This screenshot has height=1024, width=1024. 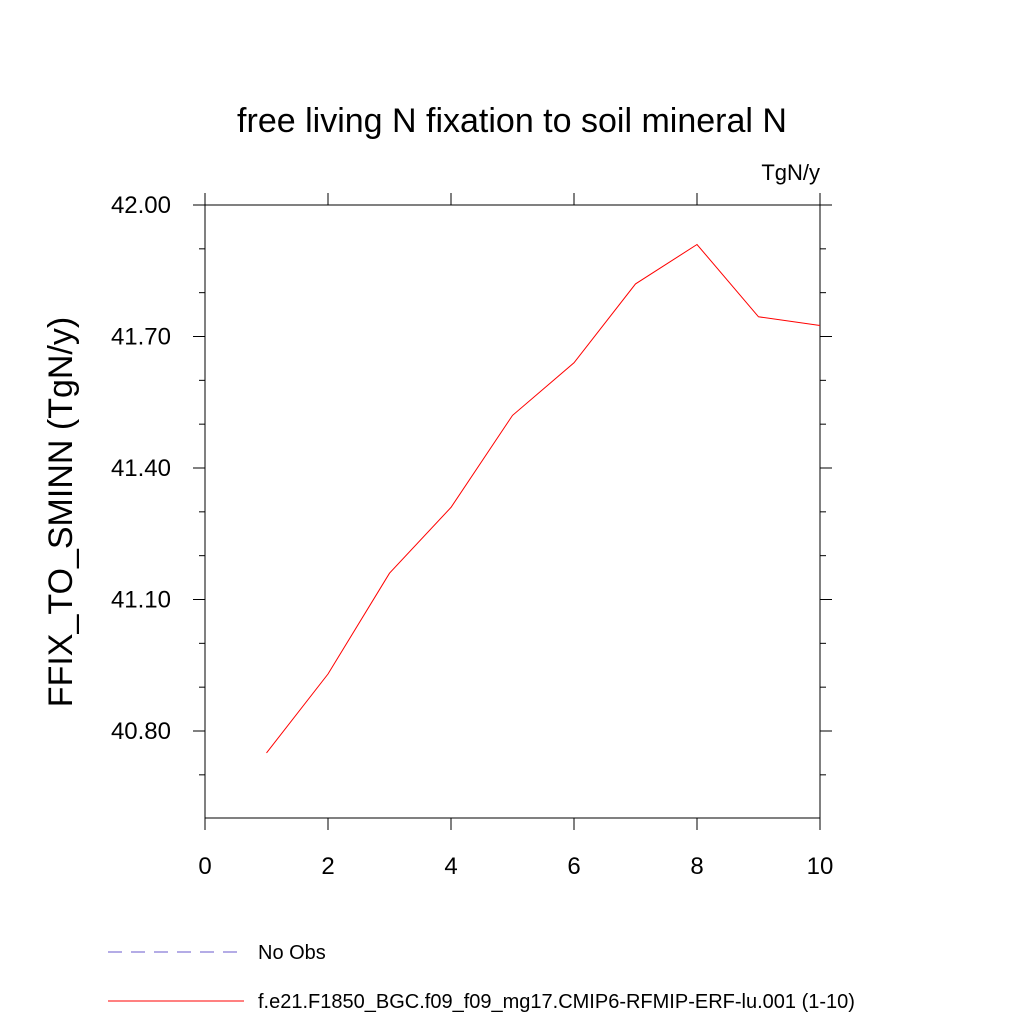 I want to click on x-tick-label: 6, so click(x=573, y=866).